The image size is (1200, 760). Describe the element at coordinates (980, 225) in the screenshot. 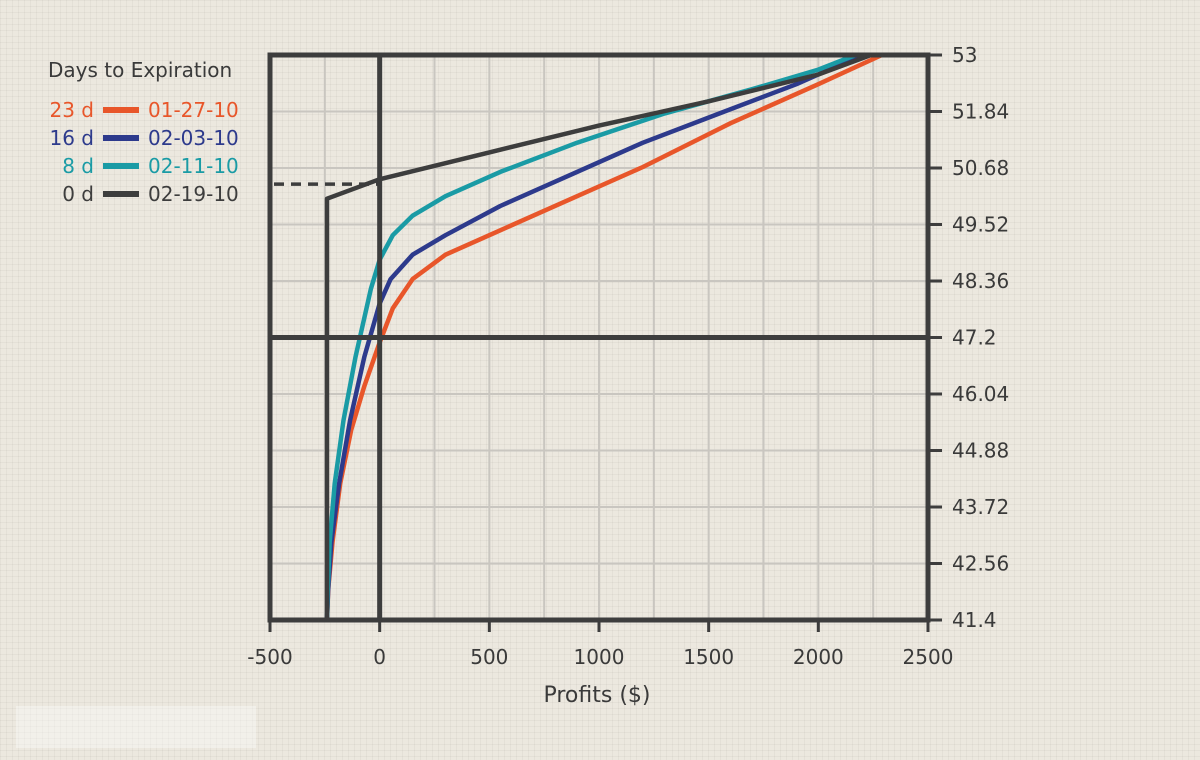

I see `y-tick-label: 49.52` at that location.